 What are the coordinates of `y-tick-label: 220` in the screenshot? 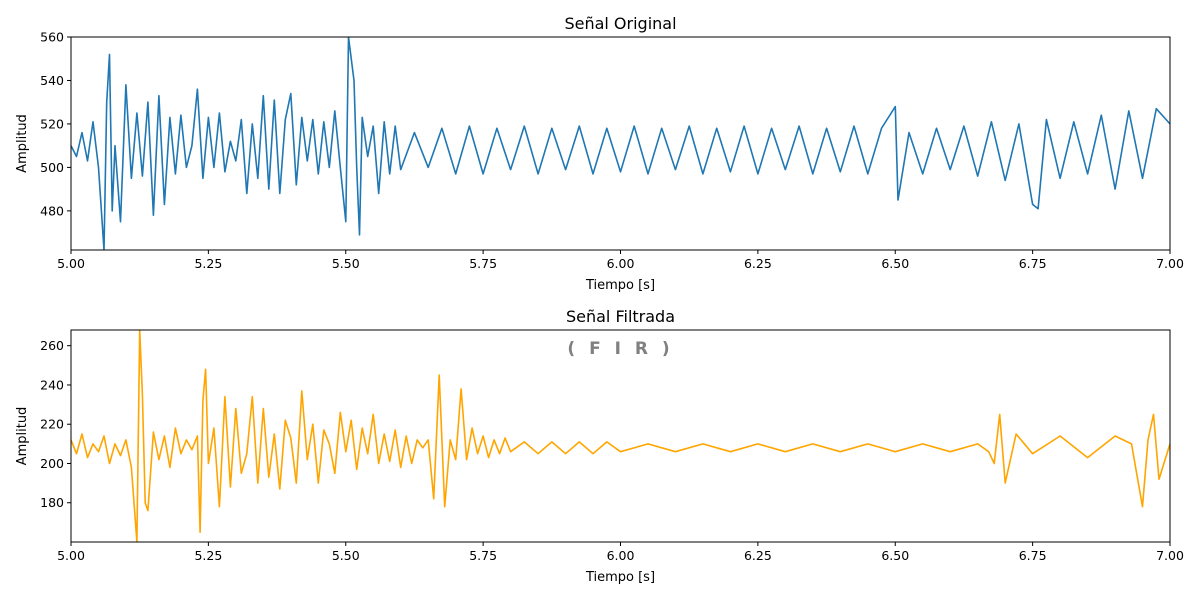 It's located at (52, 424).